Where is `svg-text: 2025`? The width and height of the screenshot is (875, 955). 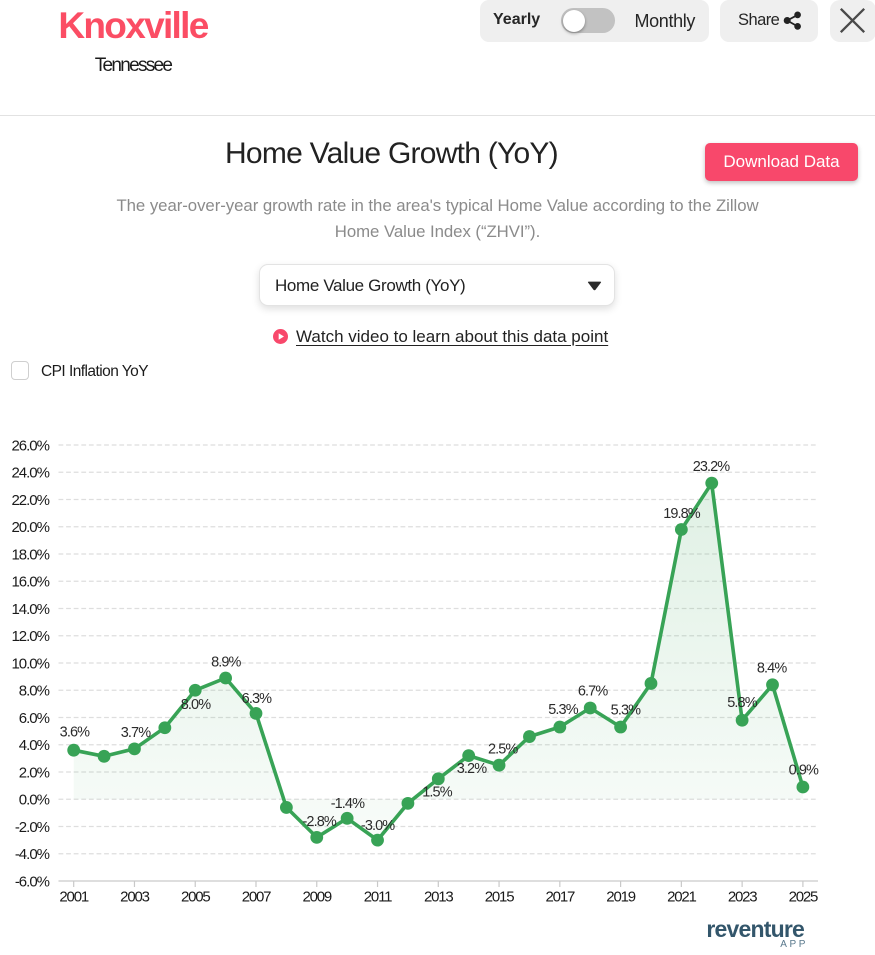 svg-text: 2025 is located at coordinates (803, 897).